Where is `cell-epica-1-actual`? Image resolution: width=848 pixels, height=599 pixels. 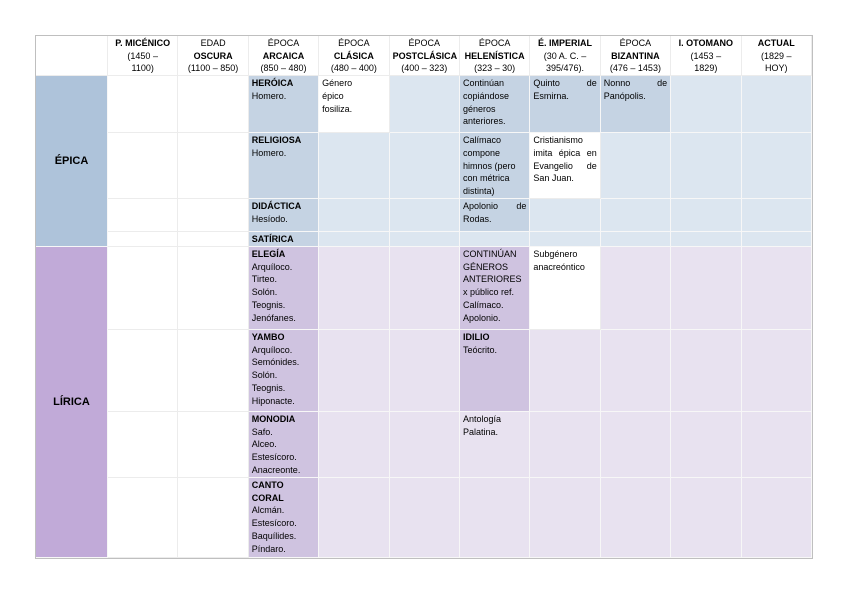
cell-epica-1-actual is located at coordinates (776, 166).